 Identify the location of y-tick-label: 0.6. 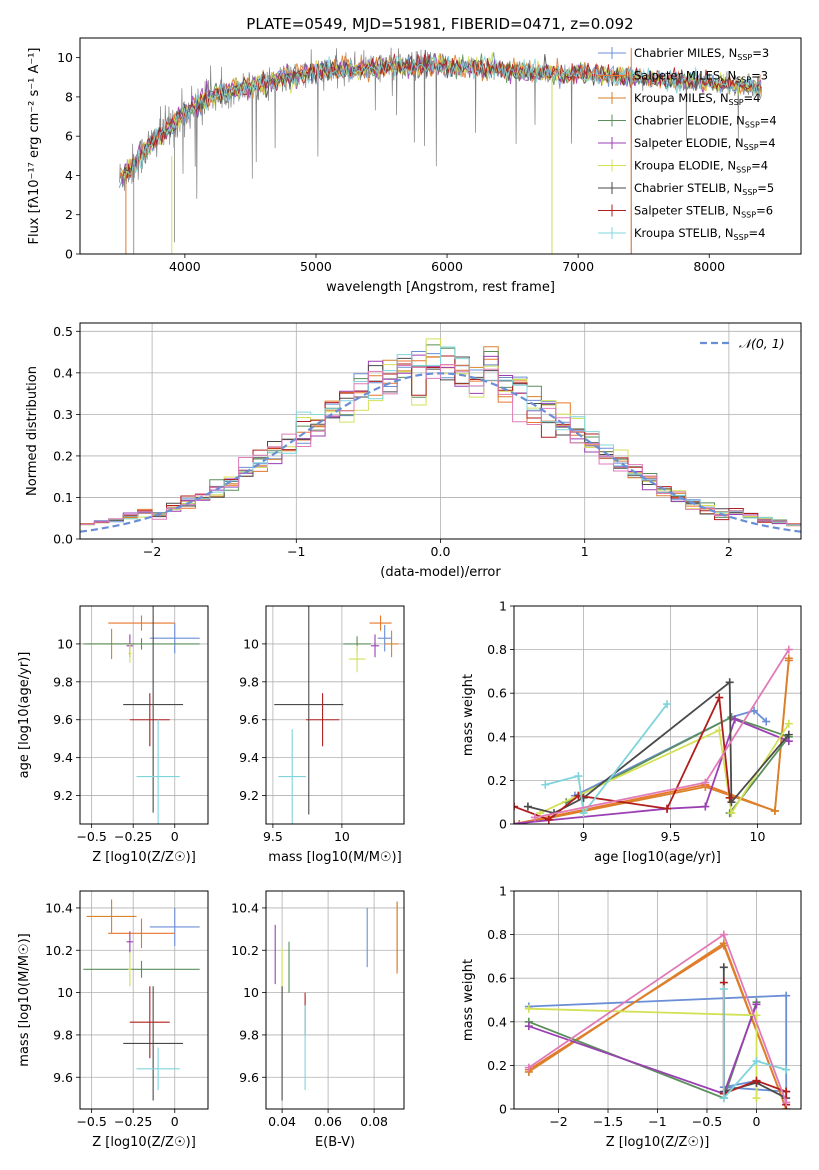
(497, 978).